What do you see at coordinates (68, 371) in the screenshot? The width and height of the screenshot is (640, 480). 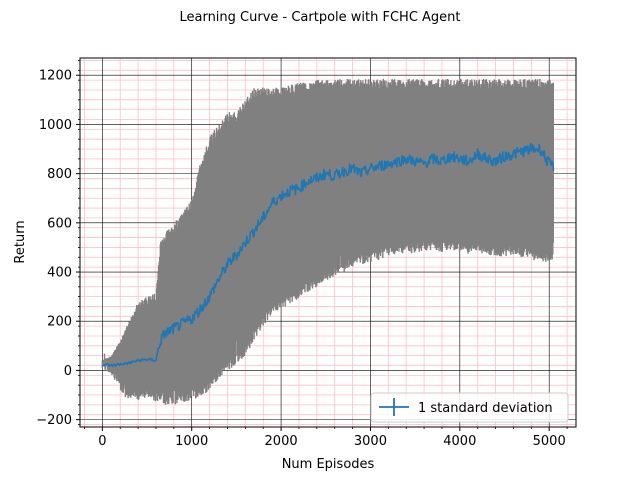 I see `y-tick-label: 0` at bounding box center [68, 371].